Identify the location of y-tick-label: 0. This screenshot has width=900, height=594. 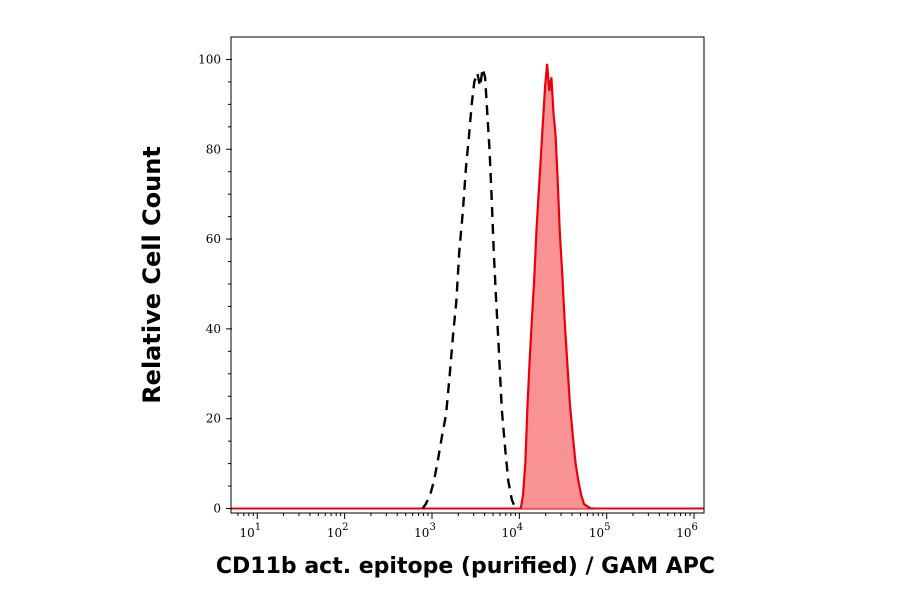
(217, 509).